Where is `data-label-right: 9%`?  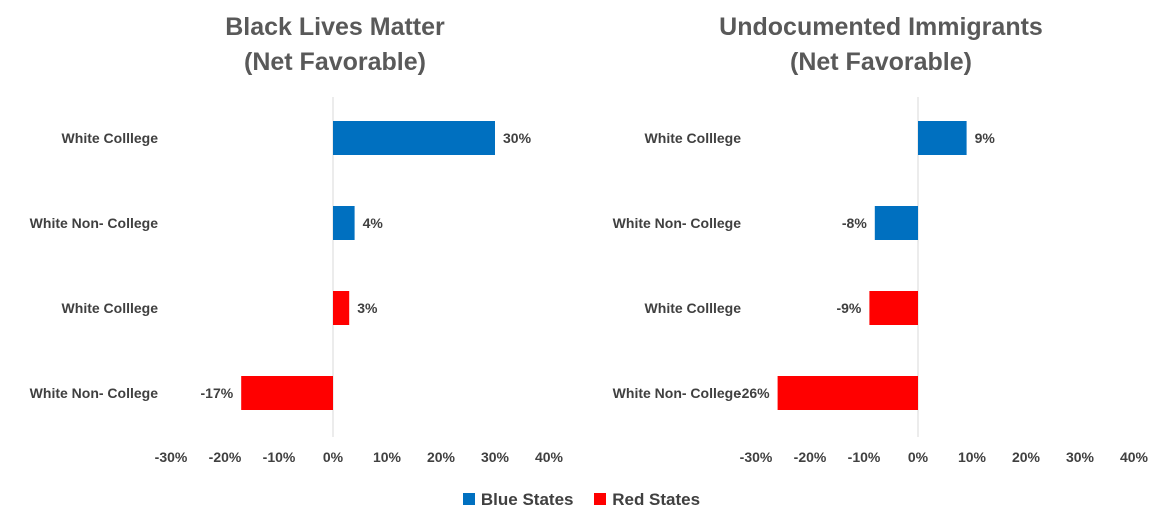 data-label-right: 9% is located at coordinates (985, 138).